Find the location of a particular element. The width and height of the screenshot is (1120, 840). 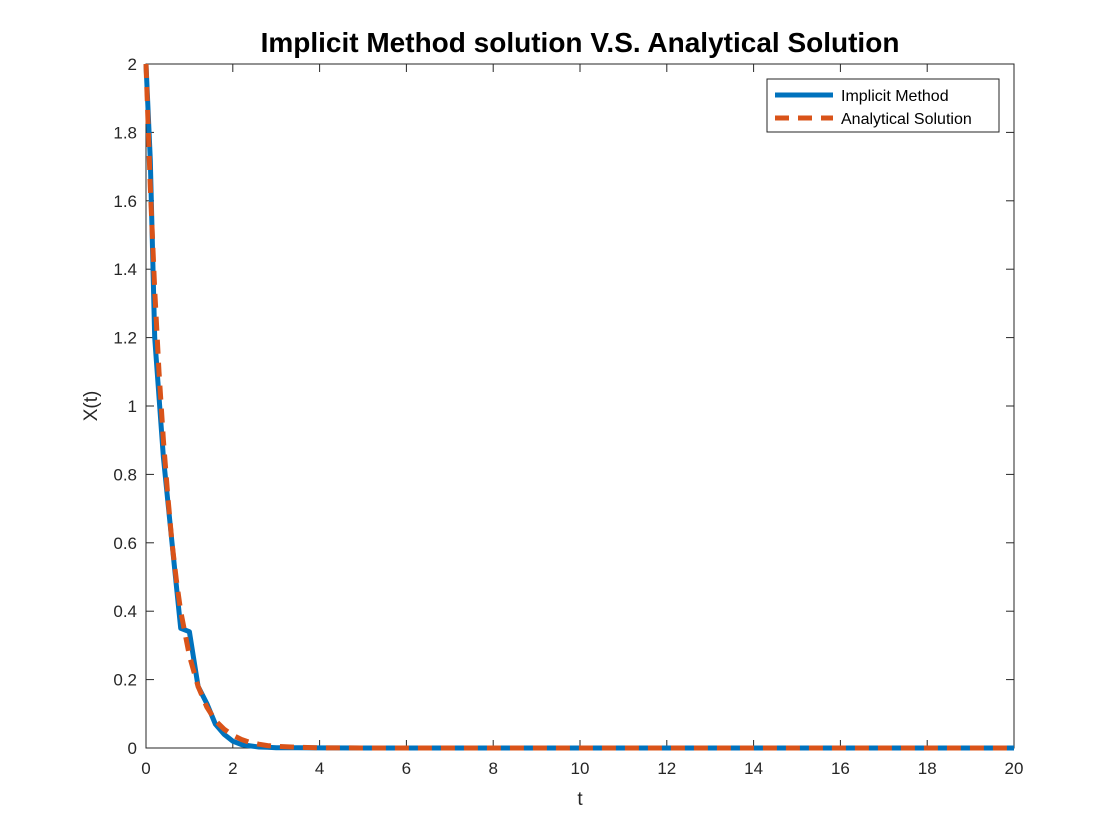

y-tick-label: 0.2 is located at coordinates (125, 680).